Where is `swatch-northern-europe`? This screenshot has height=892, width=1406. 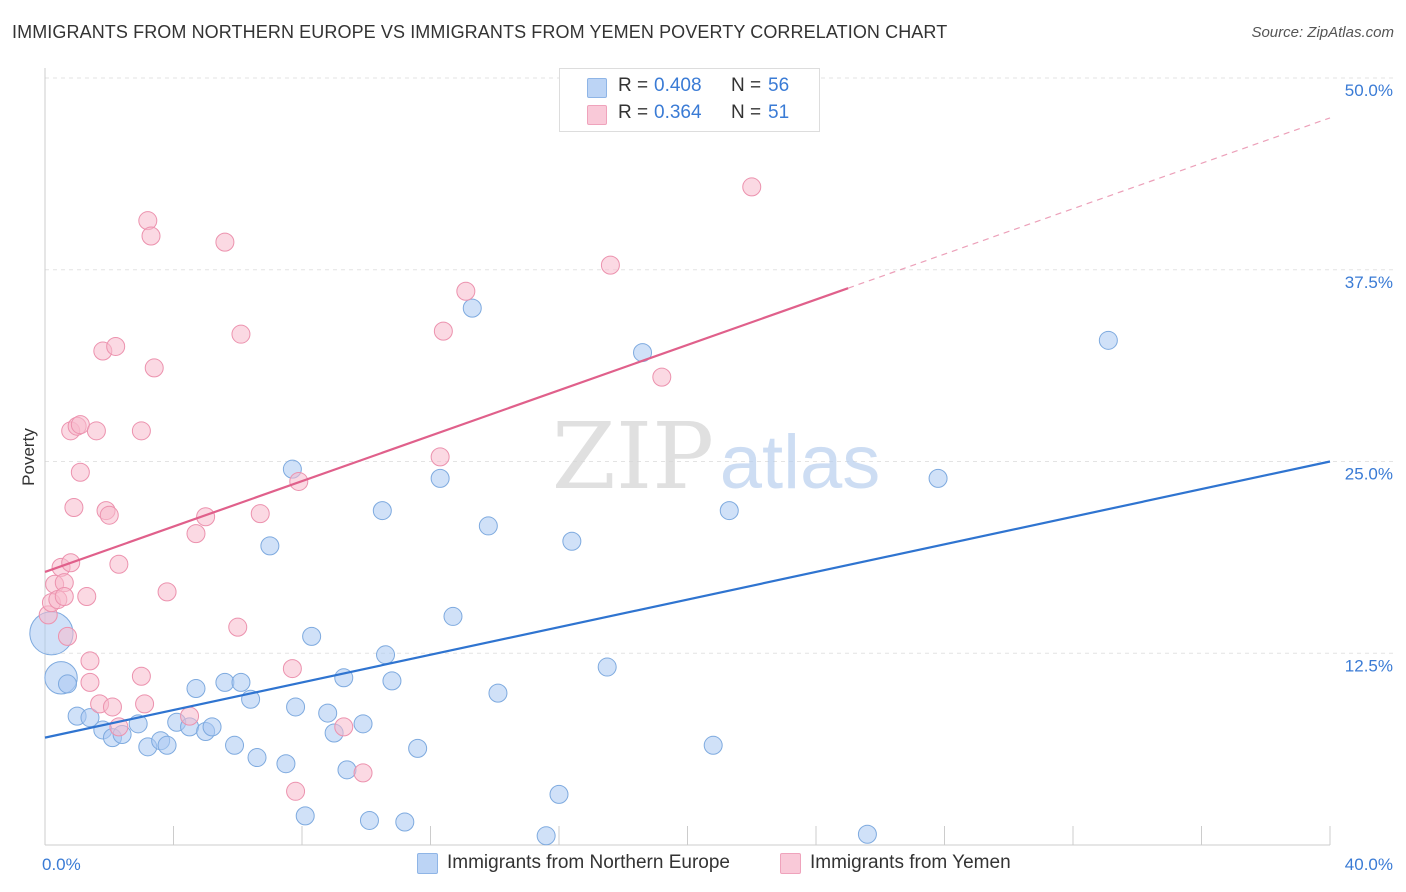
swatch-northern-europe is located at coordinates (597, 88).